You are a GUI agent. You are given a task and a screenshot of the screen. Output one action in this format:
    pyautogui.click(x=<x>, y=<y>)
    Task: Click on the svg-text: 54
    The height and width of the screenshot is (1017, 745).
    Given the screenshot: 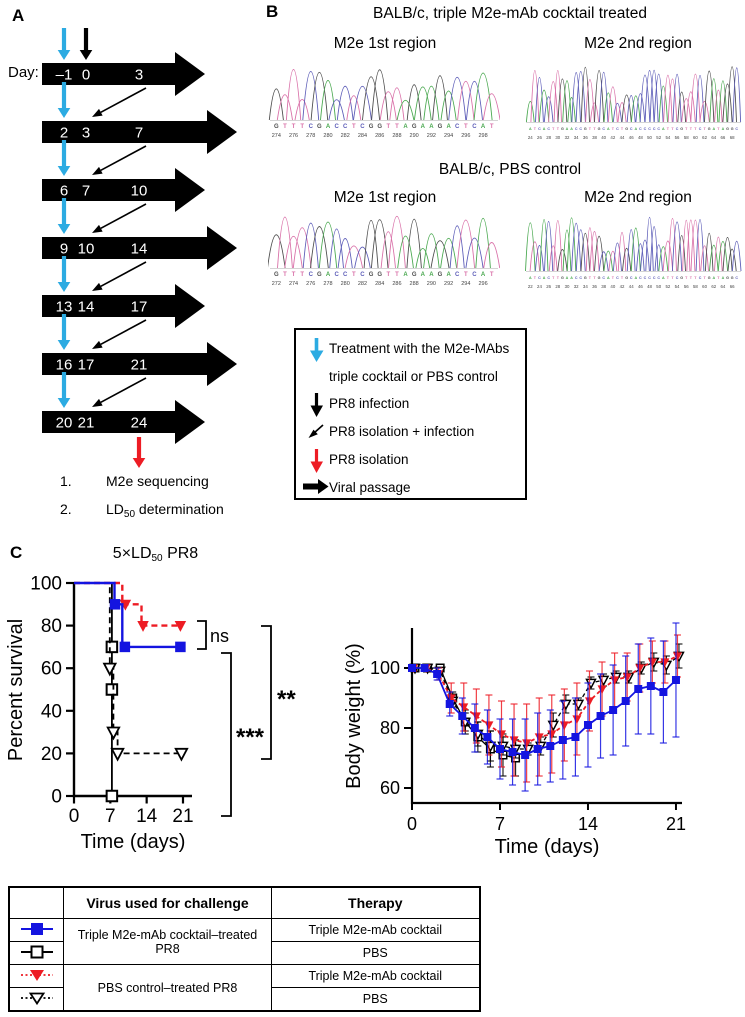 What is the action you would take?
    pyautogui.click(x=677, y=286)
    